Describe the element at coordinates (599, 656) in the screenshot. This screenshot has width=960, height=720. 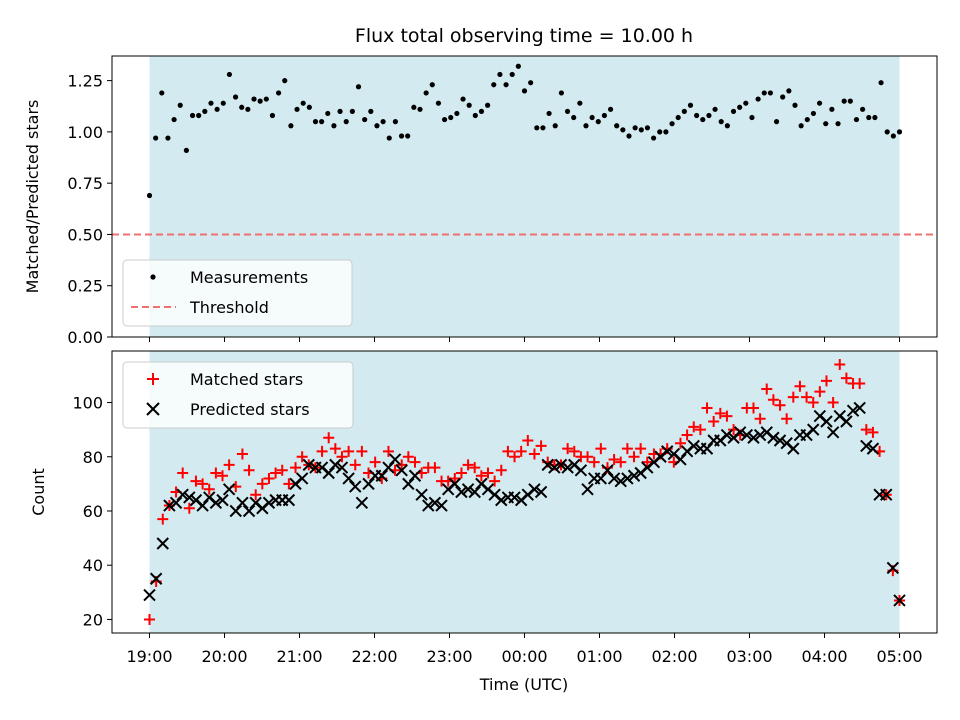
I see `x-tick-label: 01:00` at that location.